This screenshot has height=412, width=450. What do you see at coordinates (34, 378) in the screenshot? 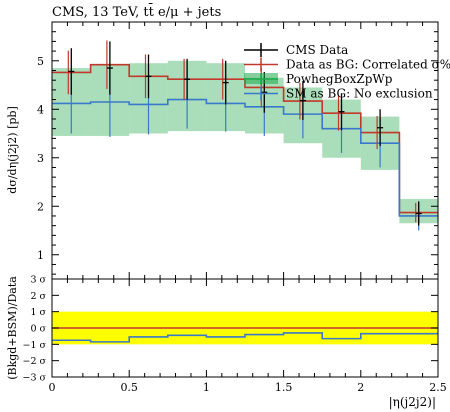
I see `ratio-ytick-label: −3 σ` at bounding box center [34, 378].